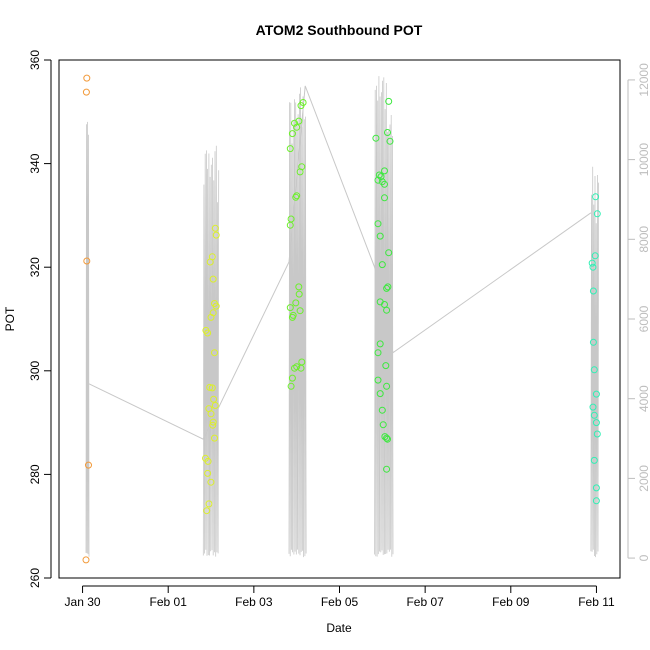 The width and height of the screenshot is (650, 650). Describe the element at coordinates (83, 602) in the screenshot. I see `x-tick-label: Jan 30` at that location.